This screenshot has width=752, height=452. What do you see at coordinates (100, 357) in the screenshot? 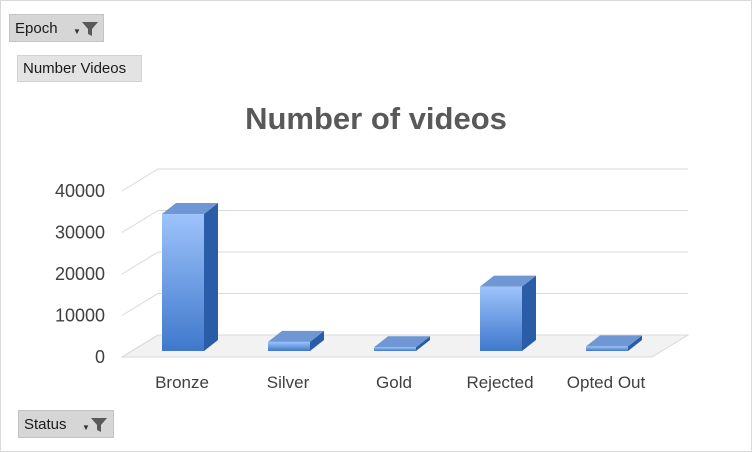
I see `y-tick-label: 0` at bounding box center [100, 357].